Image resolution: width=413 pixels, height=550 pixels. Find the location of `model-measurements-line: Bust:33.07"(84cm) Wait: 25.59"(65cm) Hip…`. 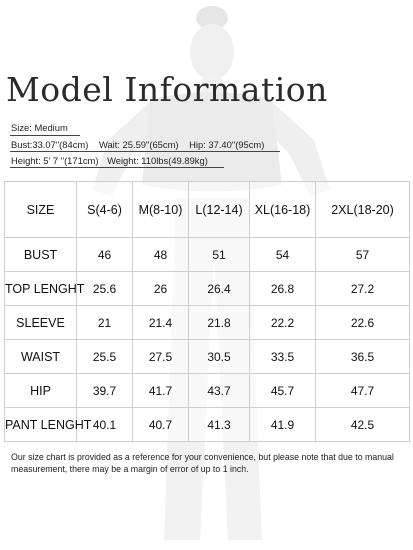

model-measurements-line: Bust:33.07"(84cm) Wait: 25.59"(65cm) Hip… is located at coordinates (137, 144).